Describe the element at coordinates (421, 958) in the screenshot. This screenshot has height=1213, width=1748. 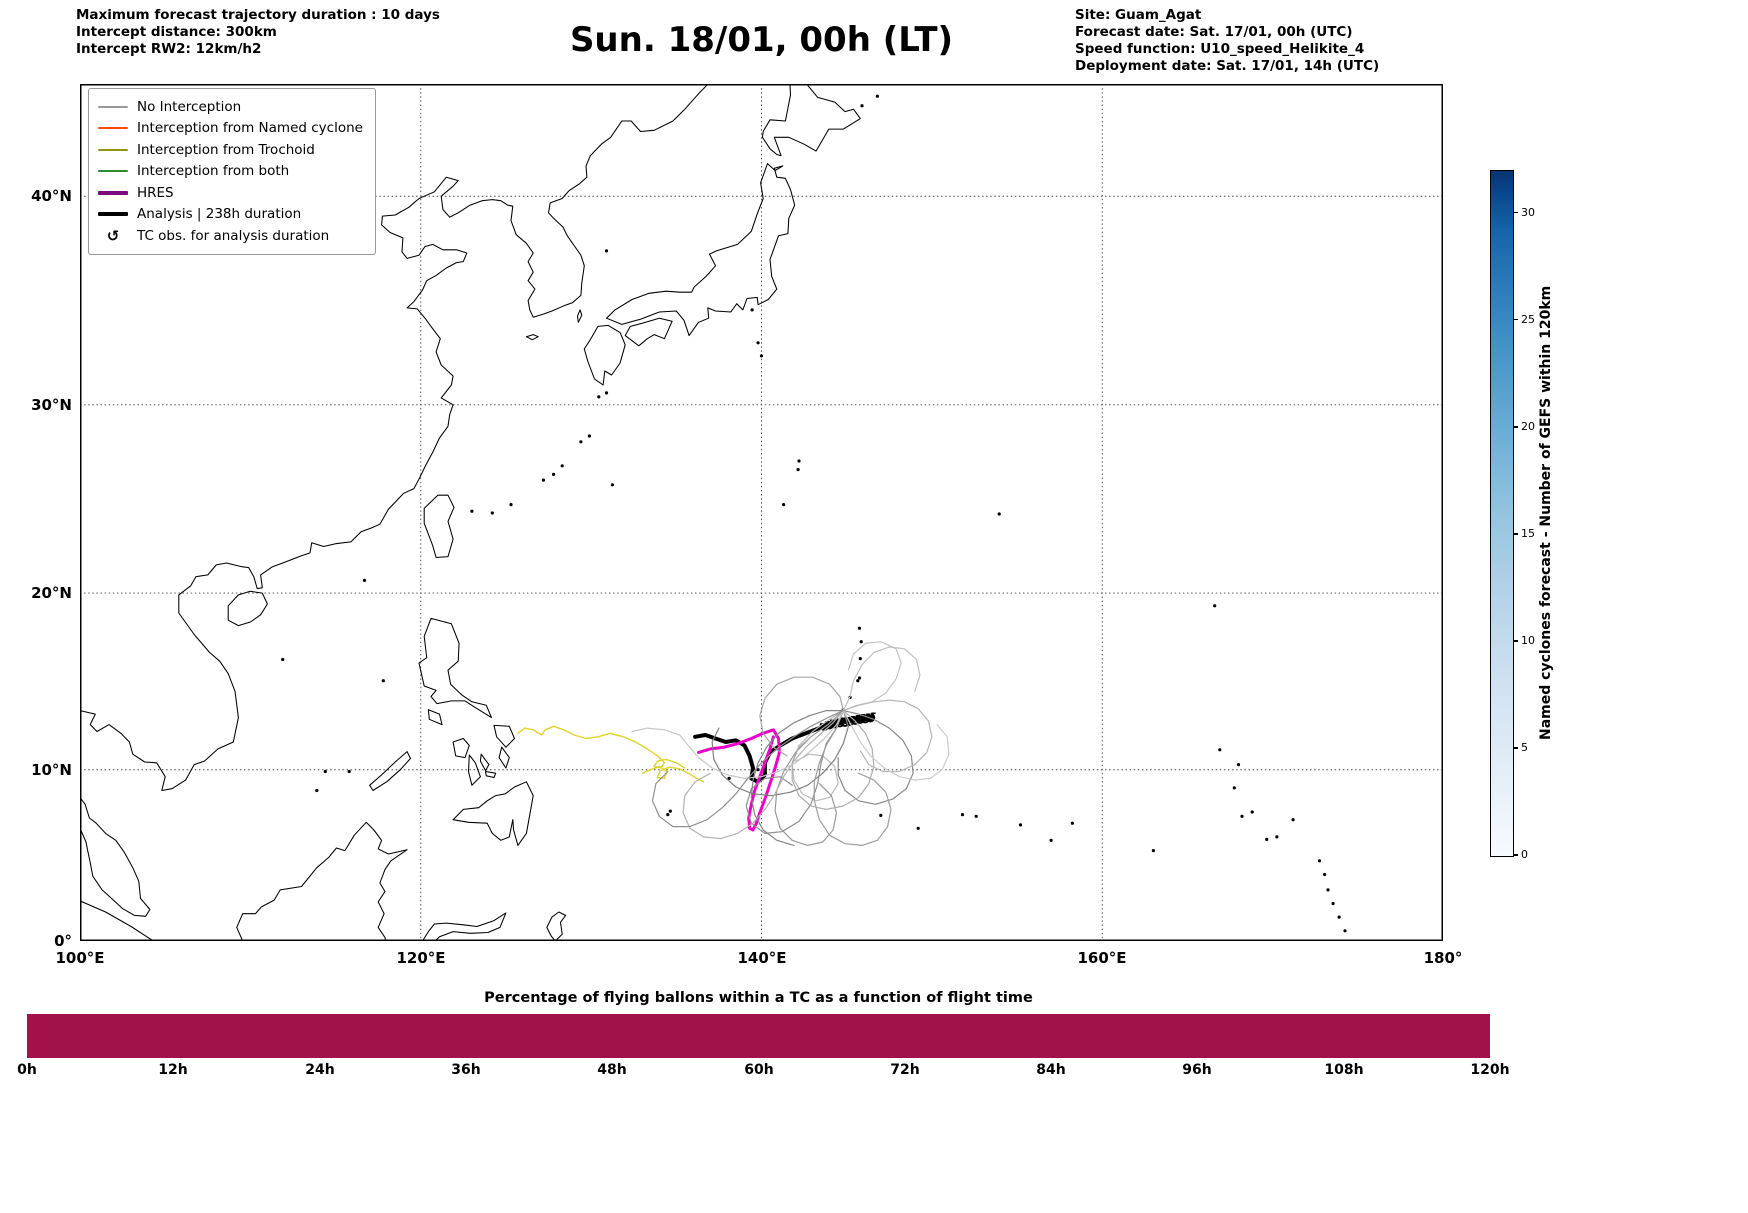
I see `lon-tick-120°E: 120°E` at that location.